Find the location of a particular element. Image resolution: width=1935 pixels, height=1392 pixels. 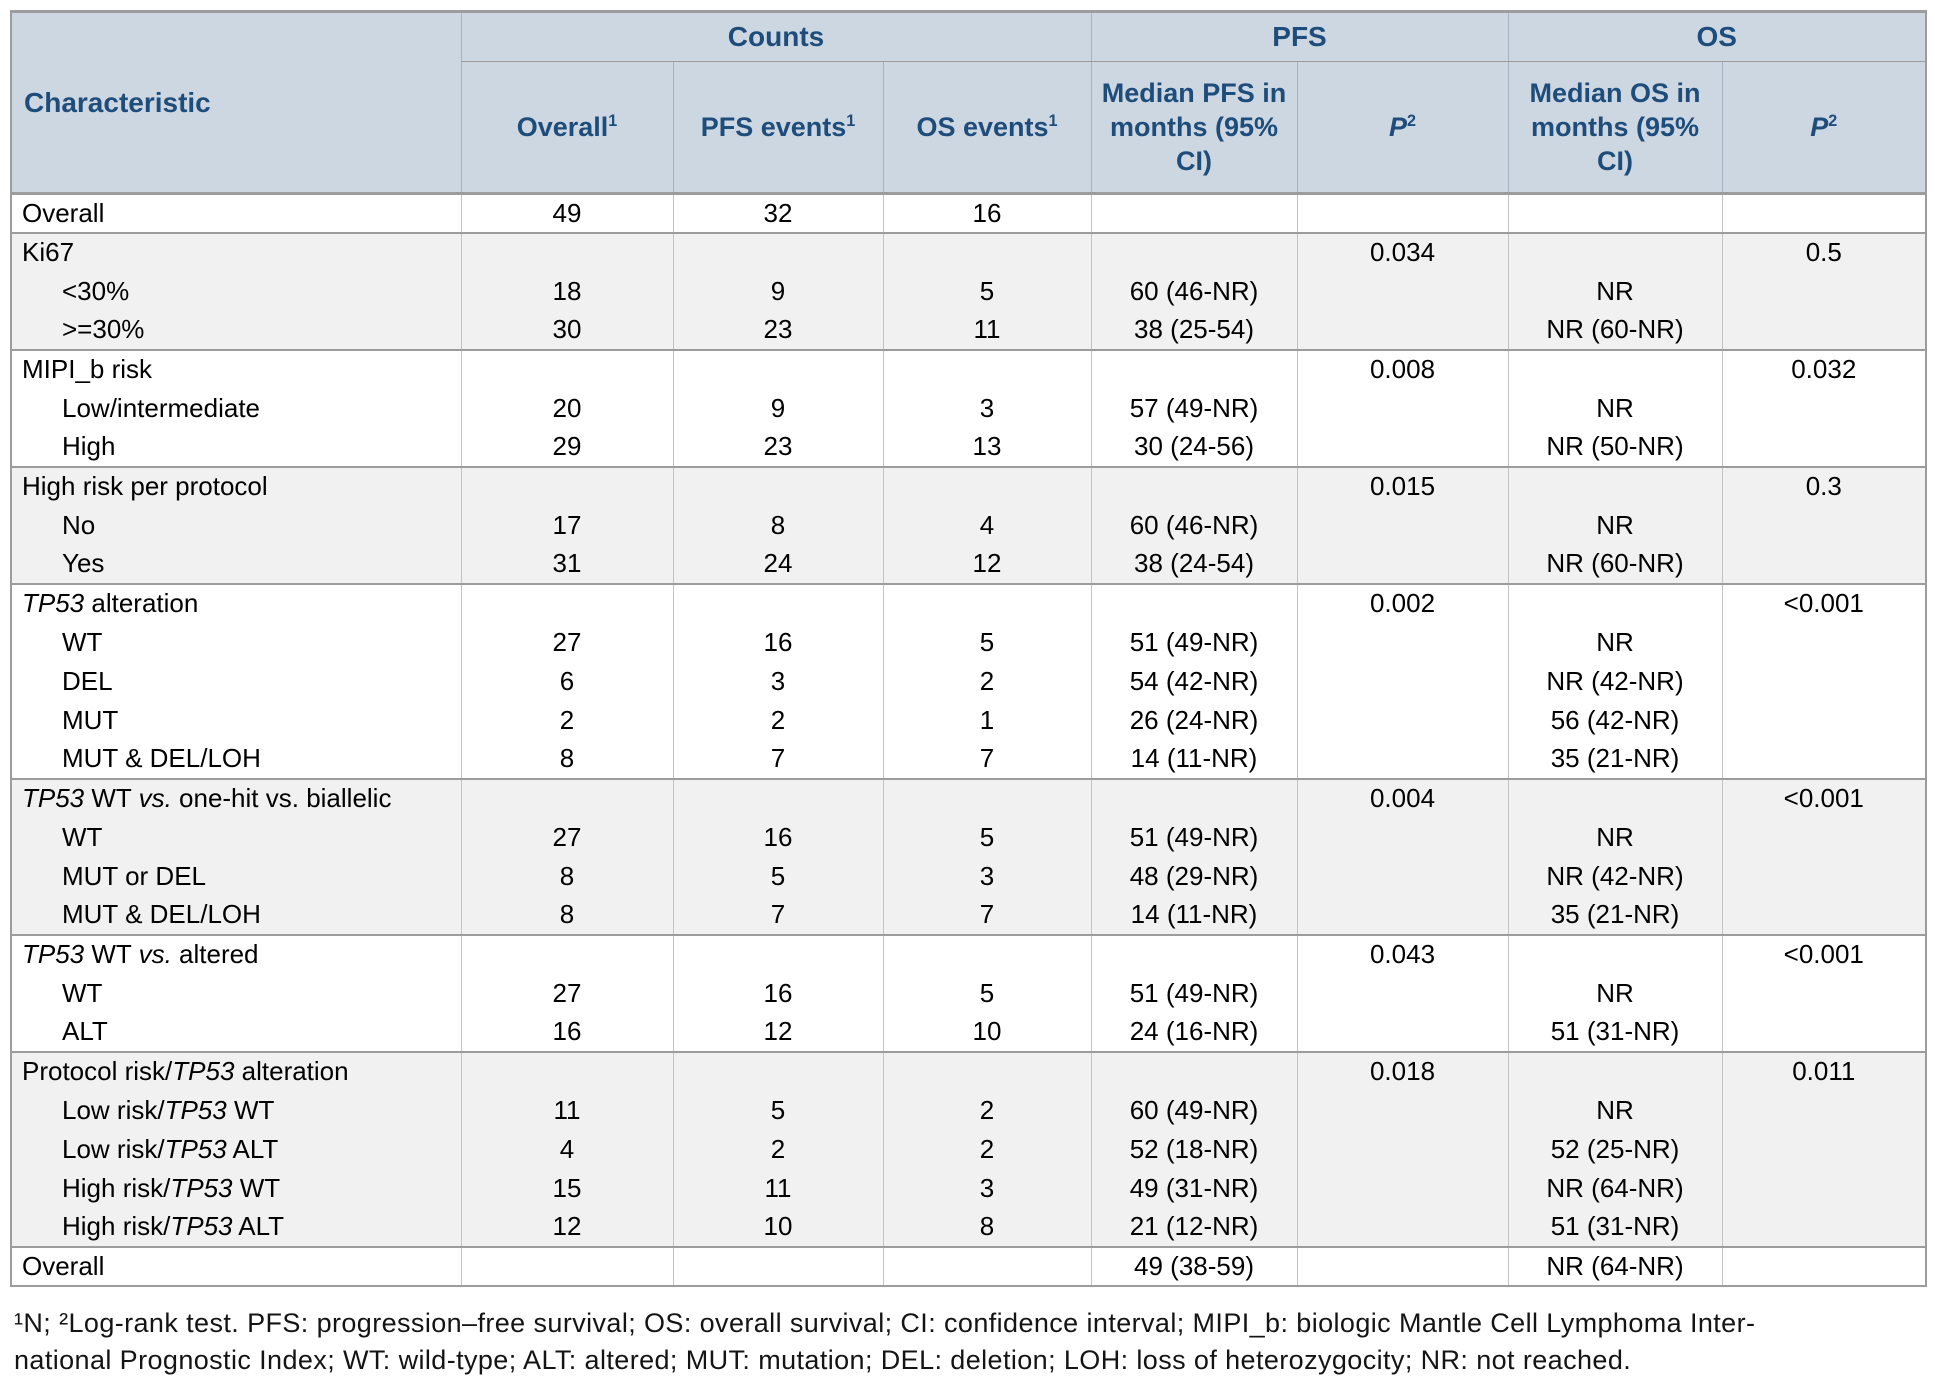

cell-median-pfs: 49 (31-NR) is located at coordinates (1194, 1188).